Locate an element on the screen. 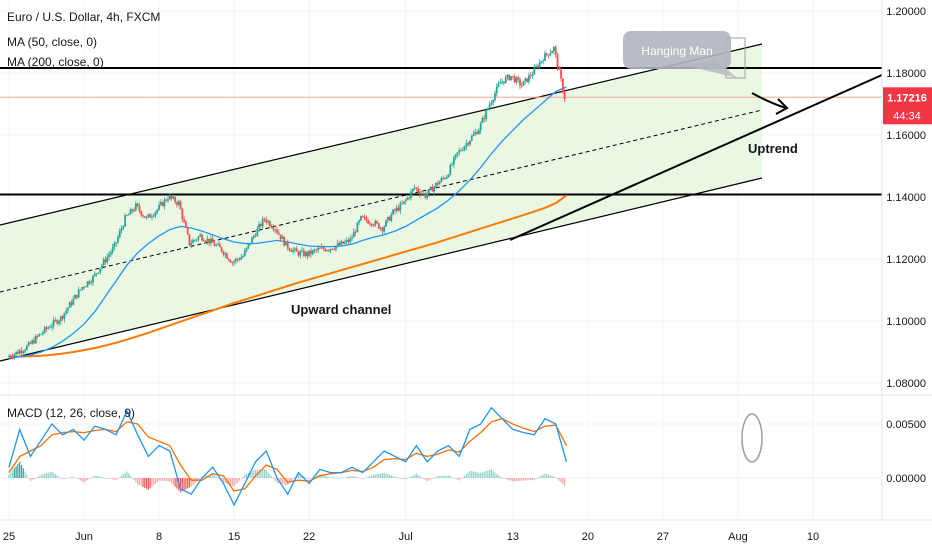 This screenshot has width=932, height=555. time-tick-label: 20 is located at coordinates (588, 537).